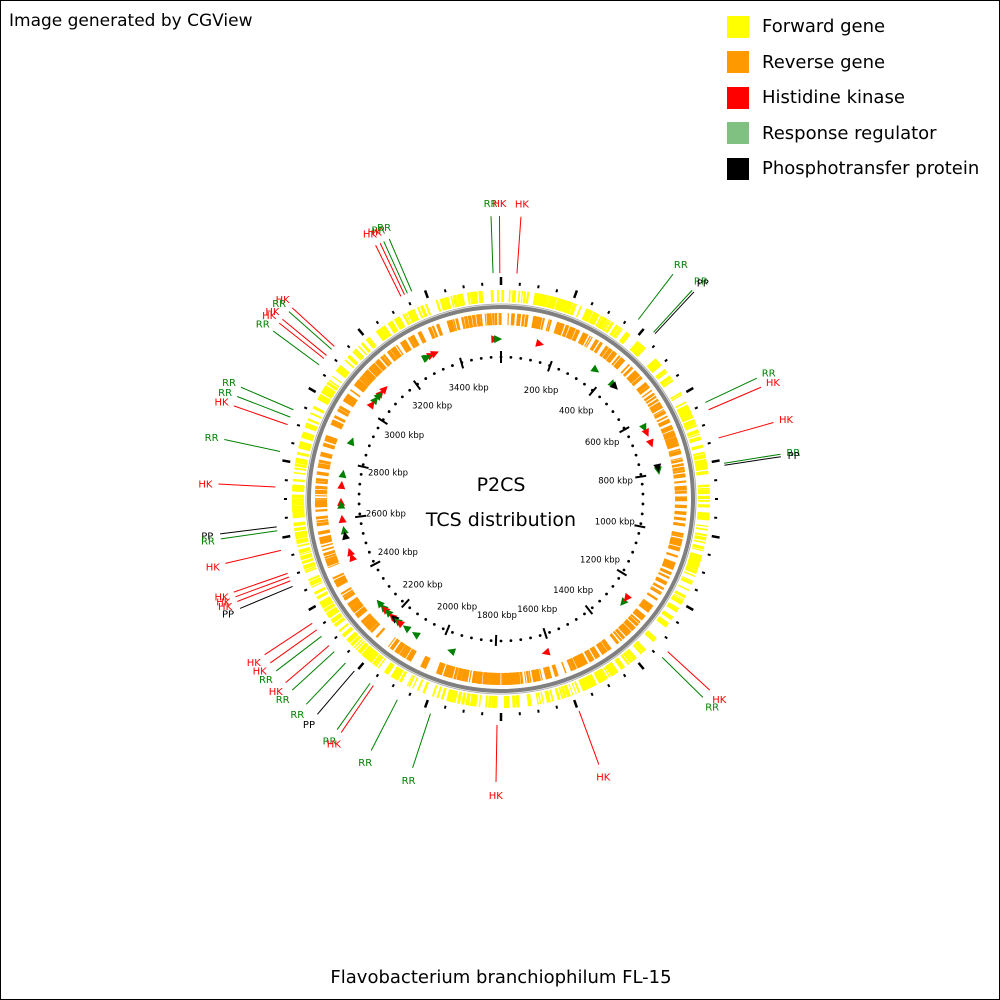  What do you see at coordinates (824, 27) in the screenshot?
I see `legend-label: Forward gene` at bounding box center [824, 27].